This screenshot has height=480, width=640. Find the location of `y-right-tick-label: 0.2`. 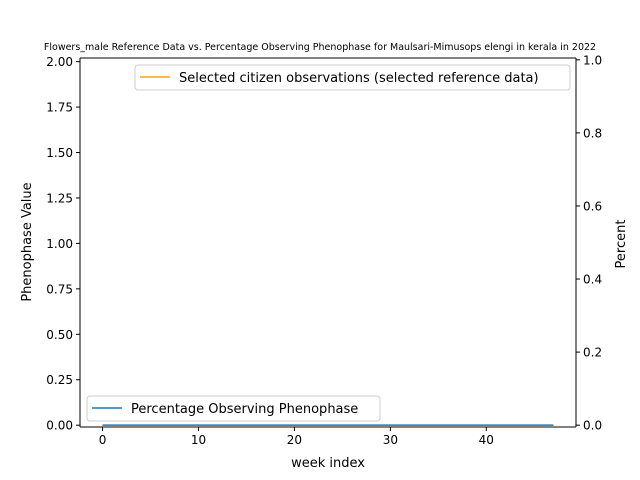

y-right-tick-label: 0.2 is located at coordinates (592, 353).